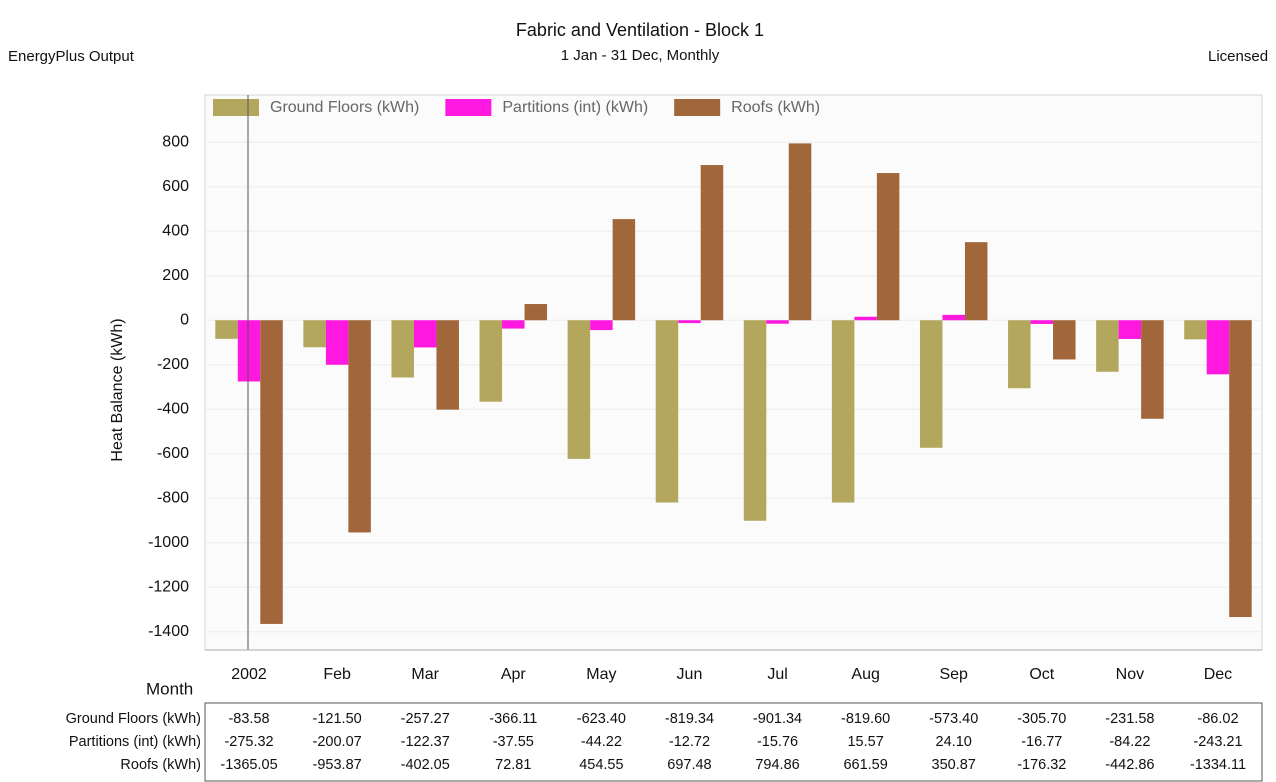 Image resolution: width=1276 pixels, height=782 pixels. What do you see at coordinates (514, 674) in the screenshot?
I see `x-tick-label: Apr` at bounding box center [514, 674].